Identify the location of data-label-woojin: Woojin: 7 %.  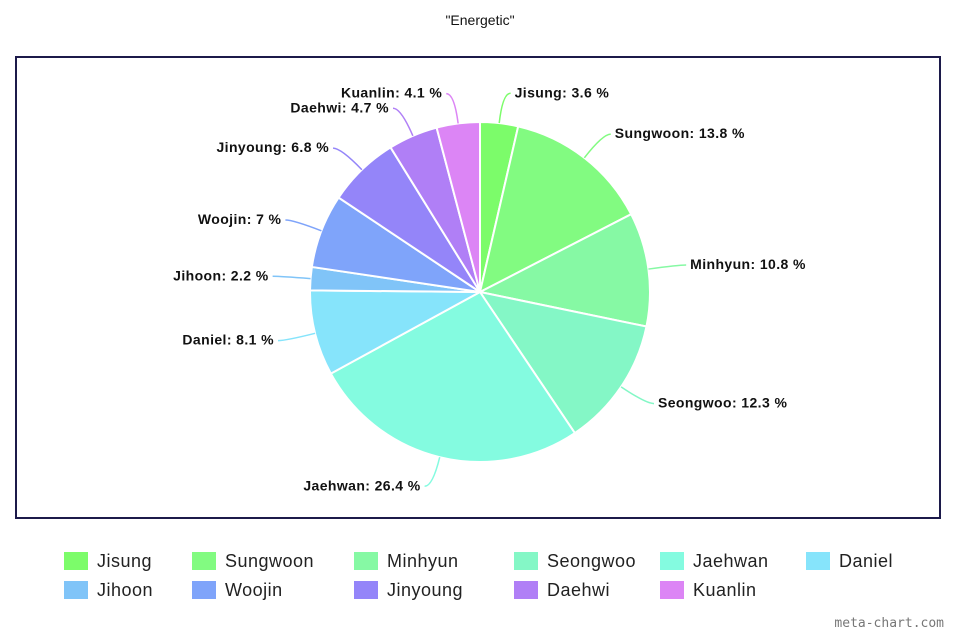
(240, 219).